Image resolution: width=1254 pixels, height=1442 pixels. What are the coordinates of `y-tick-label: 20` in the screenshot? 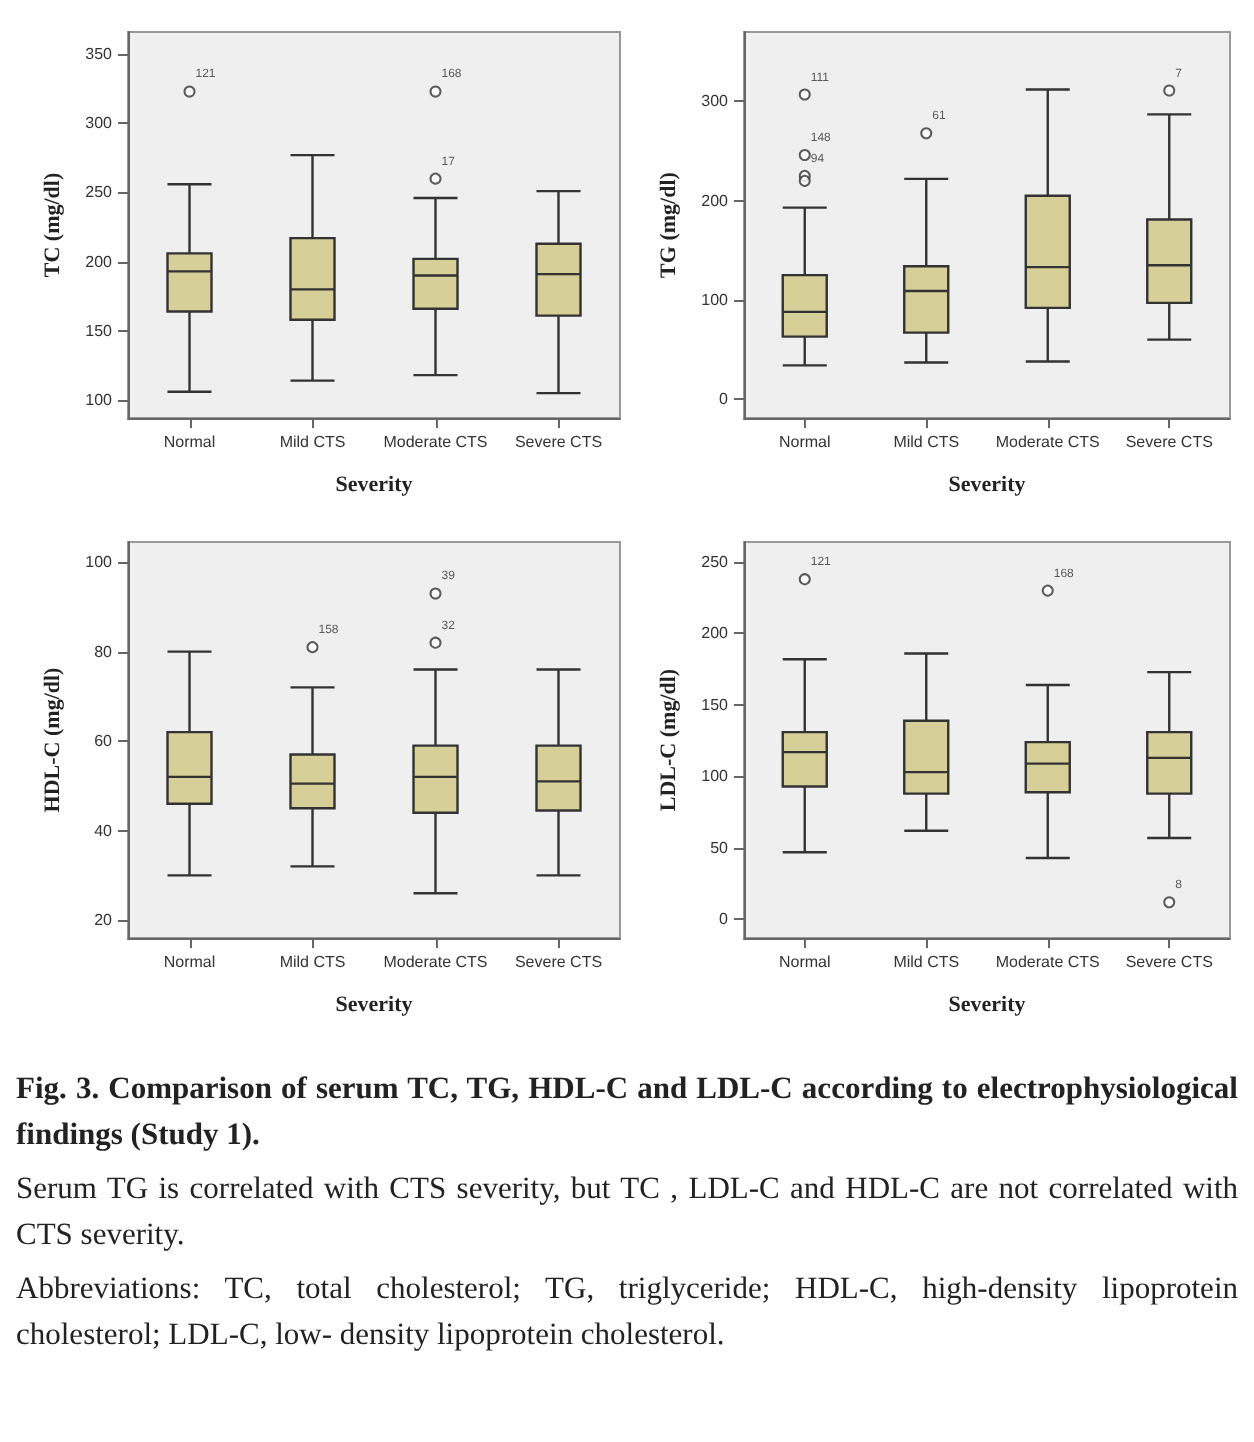 It's located at (104, 920).